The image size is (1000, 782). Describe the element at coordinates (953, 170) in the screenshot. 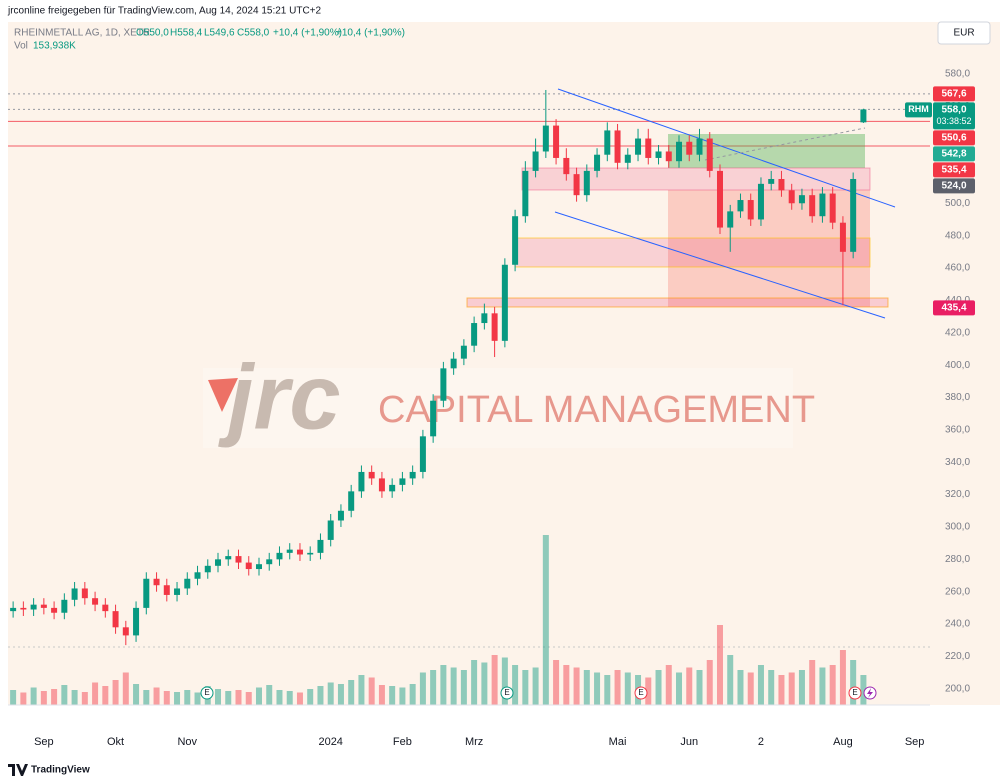

I see `price-label: 535,4` at that location.